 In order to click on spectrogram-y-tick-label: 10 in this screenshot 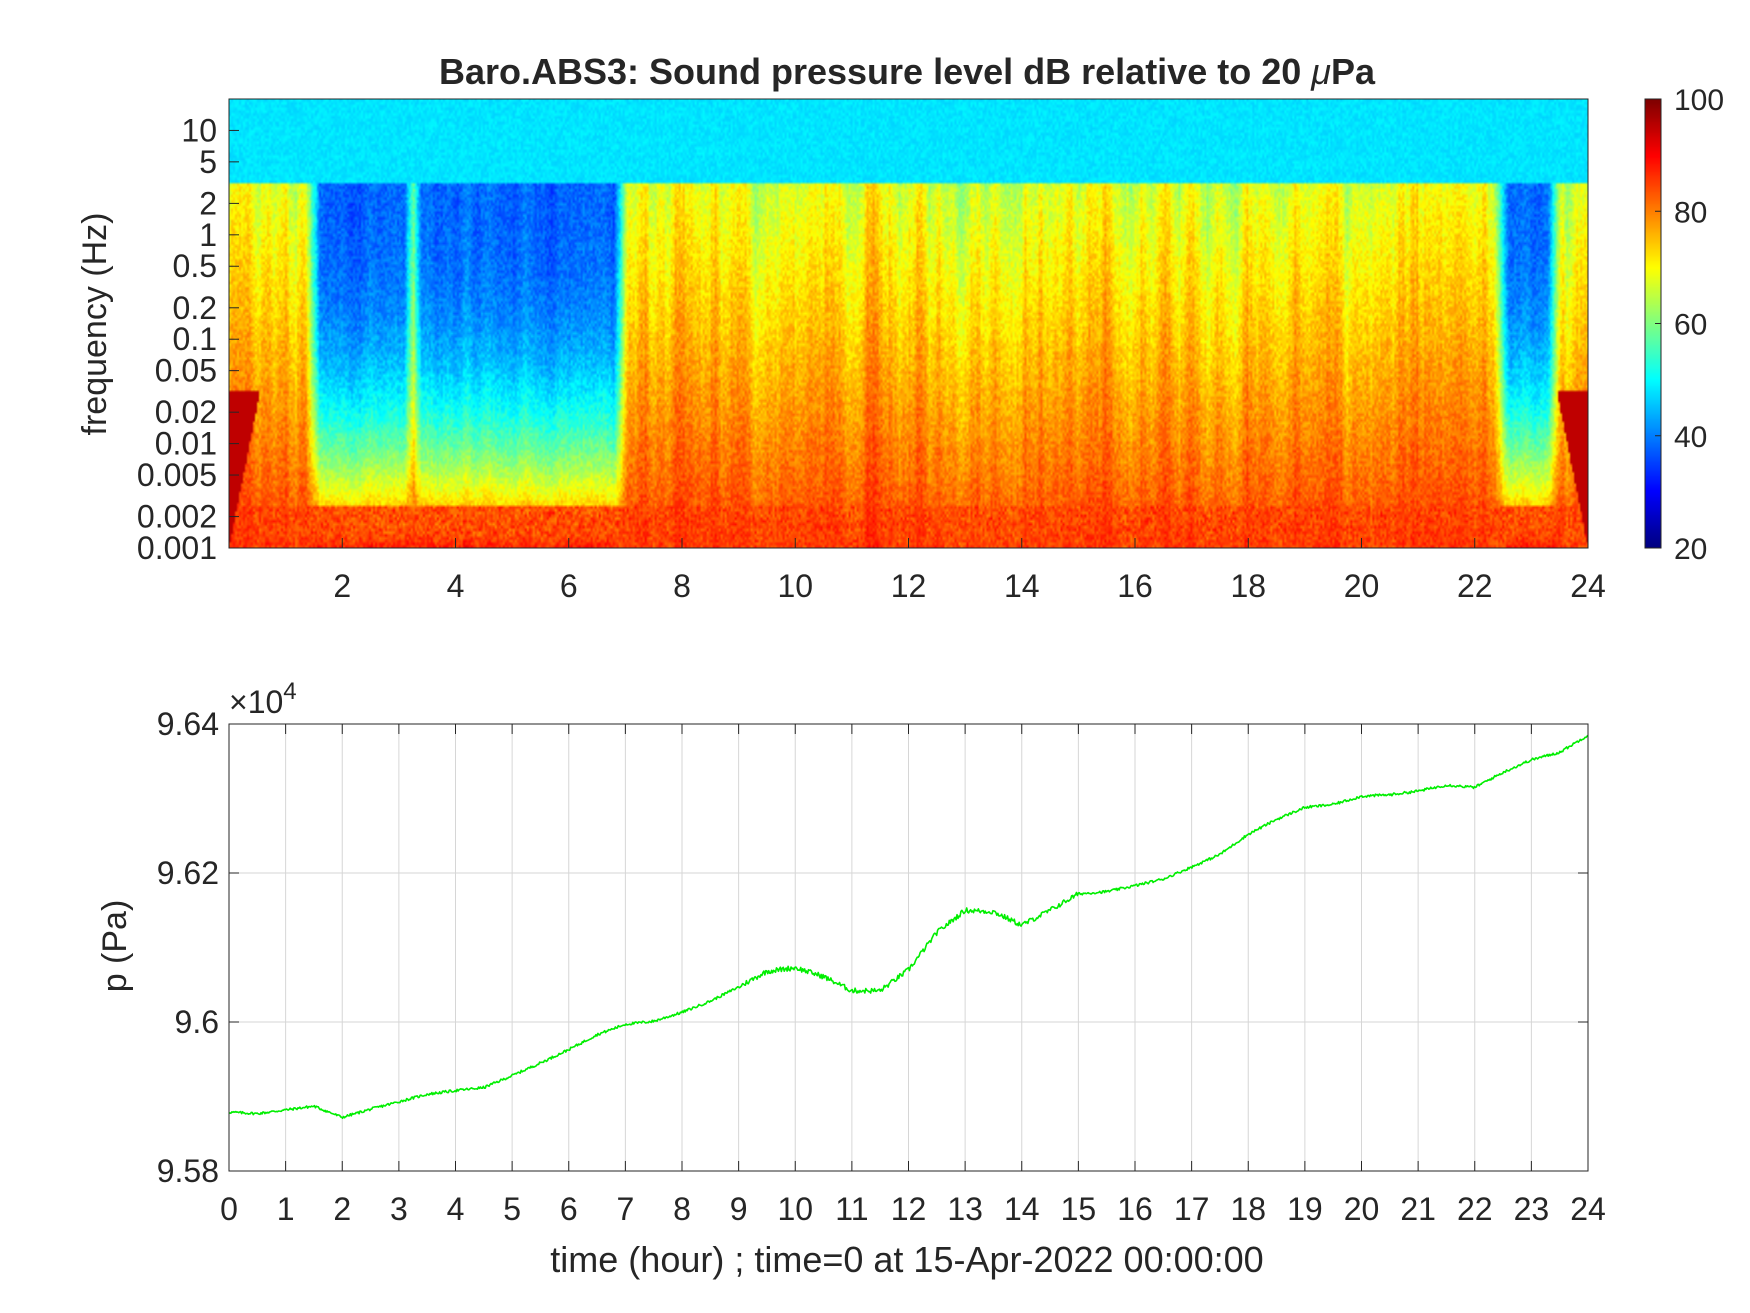, I will do `click(199, 130)`.